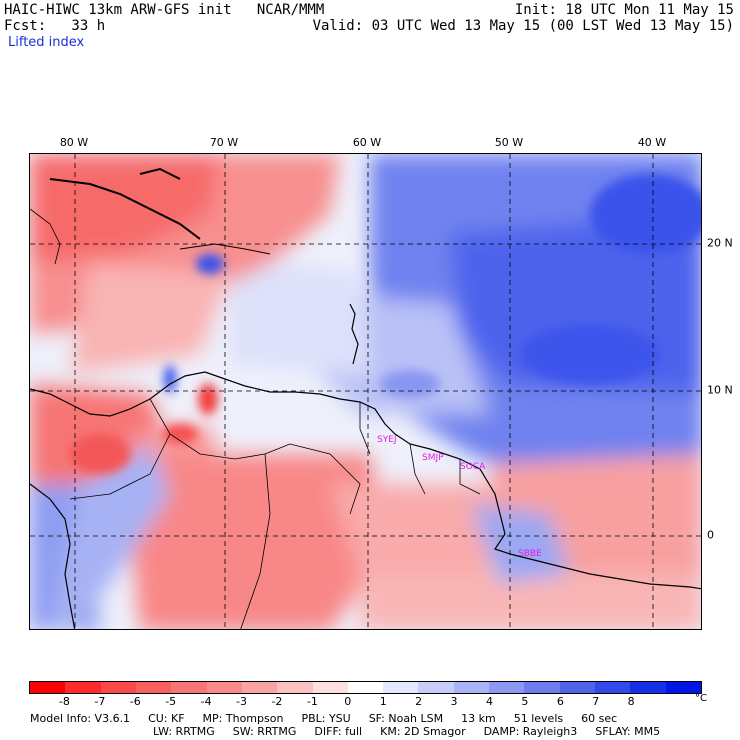 This screenshot has height=740, width=740. I want to click on lon-label-50w: 50 W, so click(509, 142).